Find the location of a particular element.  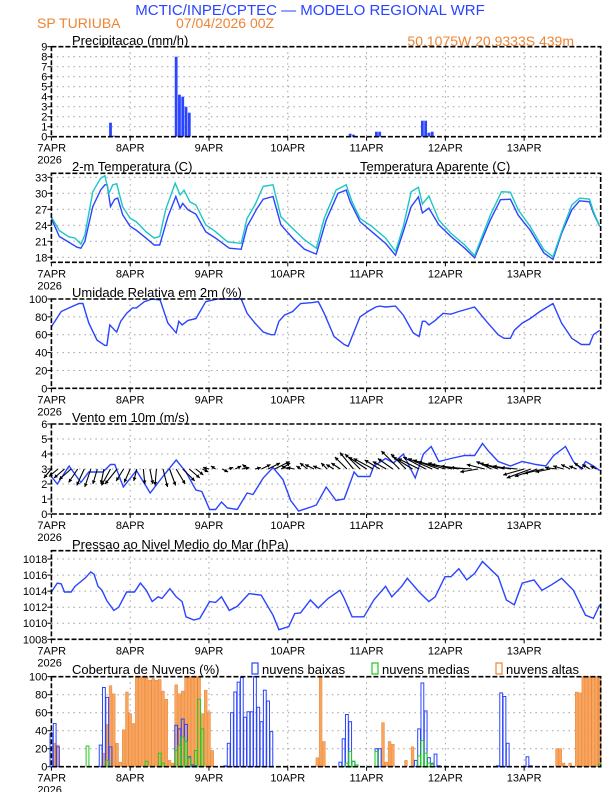

y-tick-label: 1014 is located at coordinates (35, 592).